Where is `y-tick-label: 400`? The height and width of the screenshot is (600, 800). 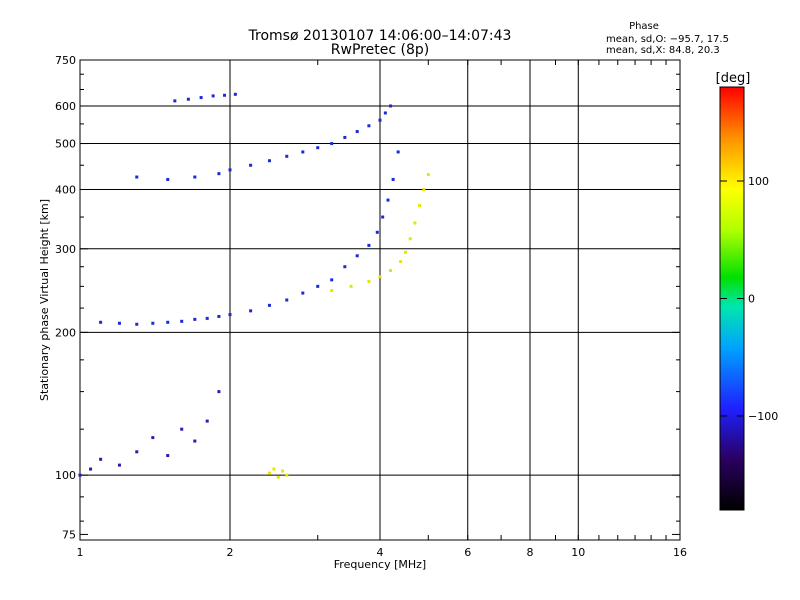
y-tick-label: 400 is located at coordinates (65, 190).